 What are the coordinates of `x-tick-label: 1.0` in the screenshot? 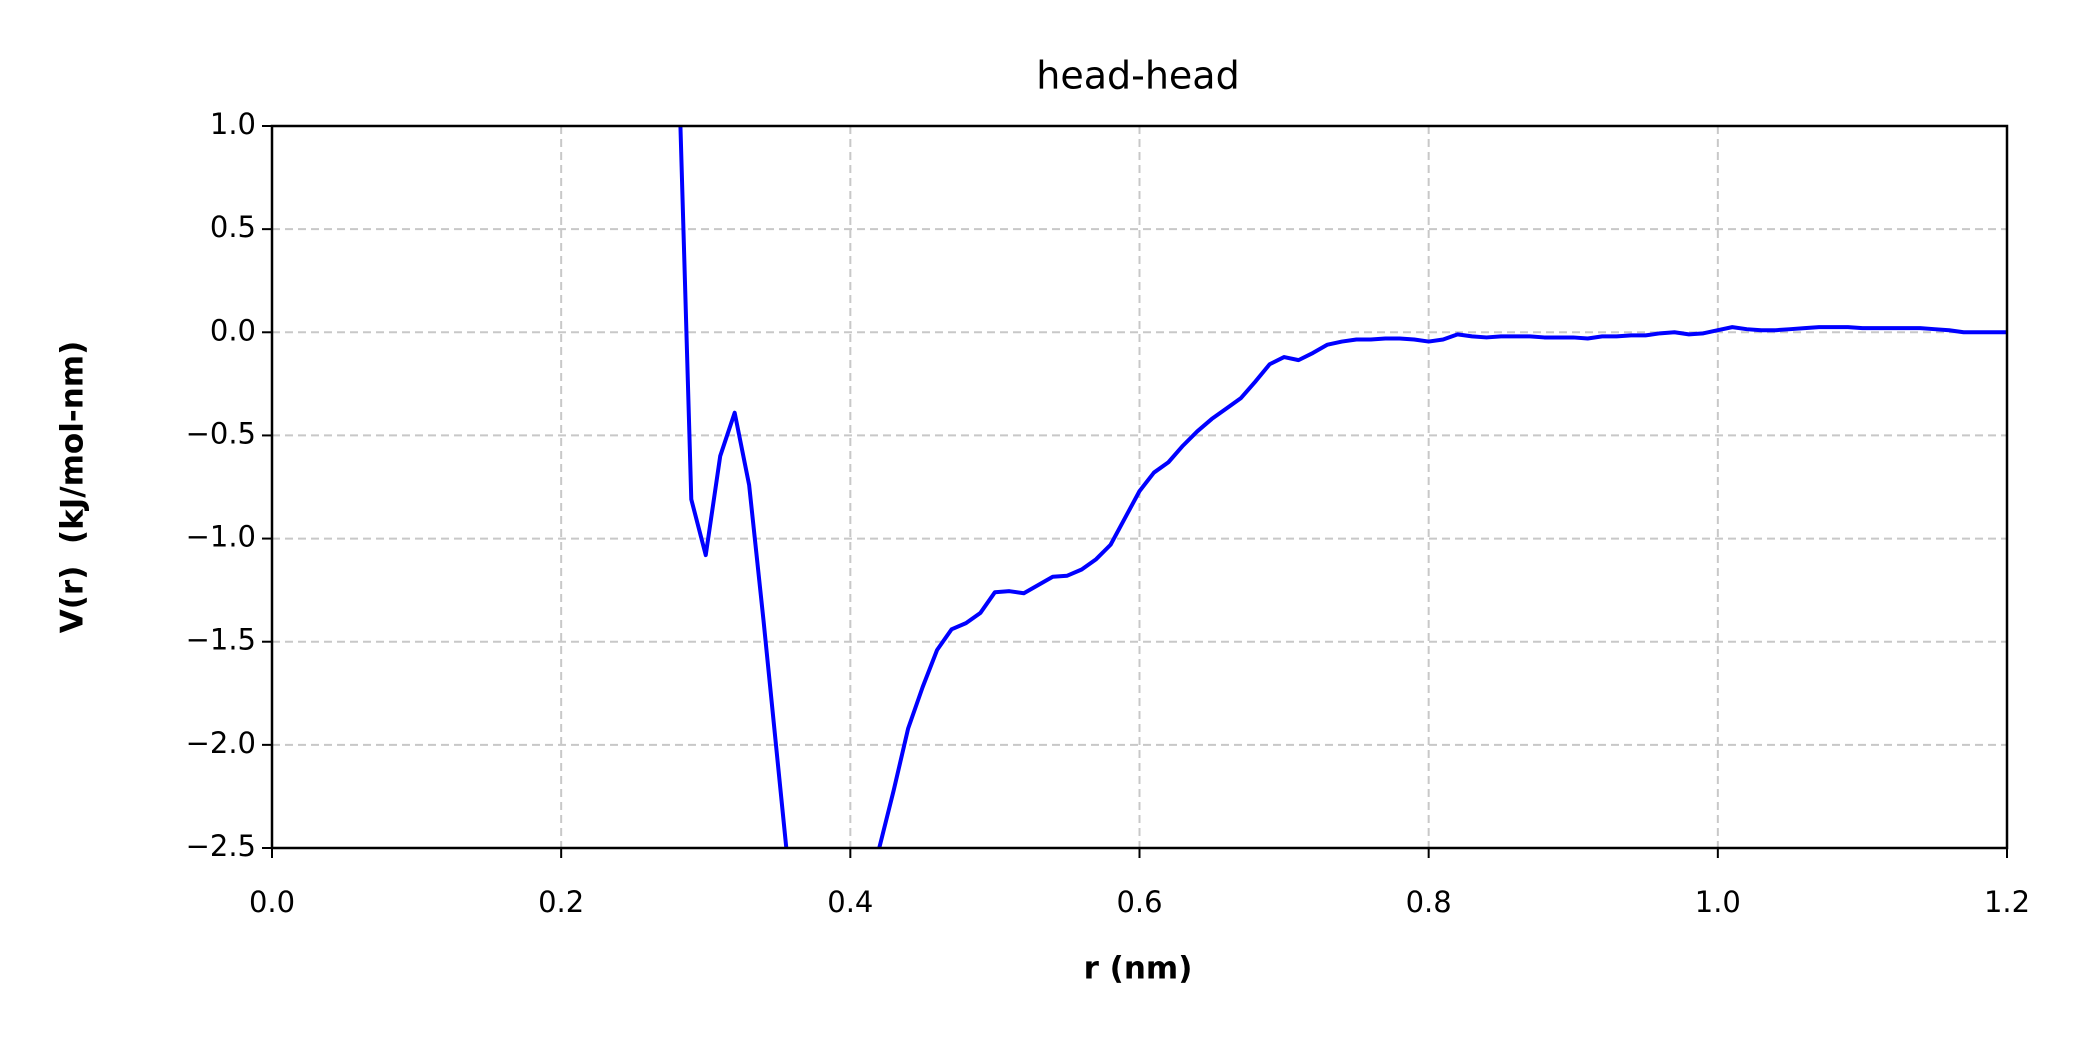 It's located at (1718, 902).